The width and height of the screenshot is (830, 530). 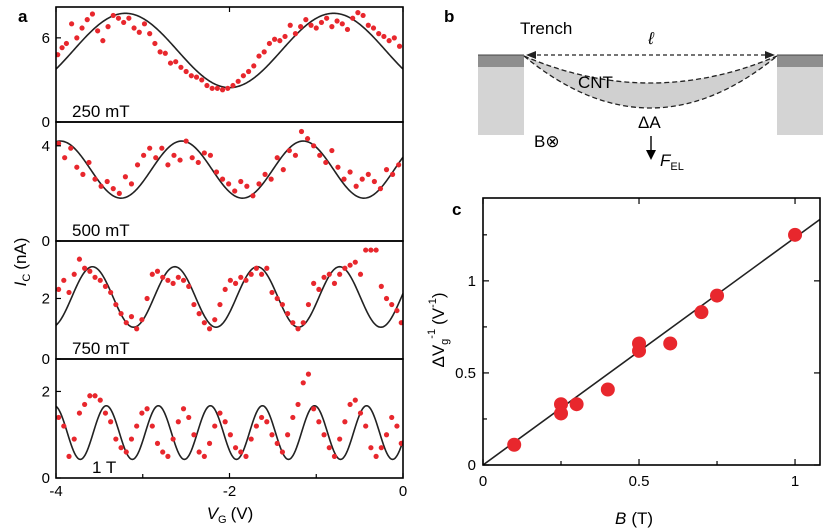 I want to click on panel-c-letter: c, so click(x=456, y=209).